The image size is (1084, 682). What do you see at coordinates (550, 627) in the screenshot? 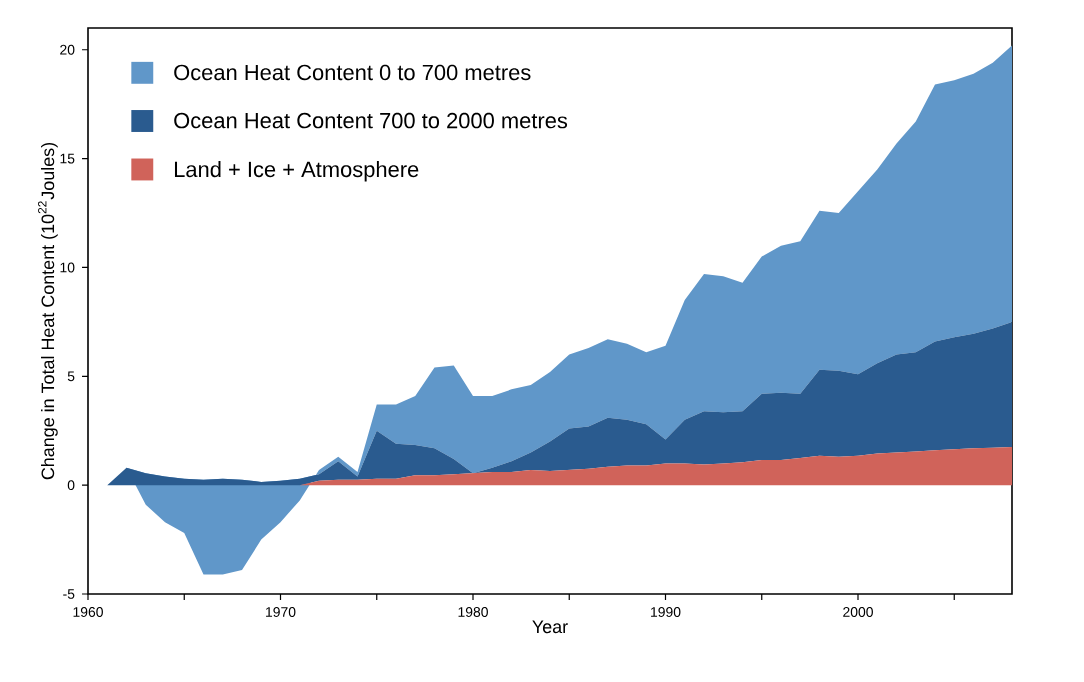
I see `x-axis-title: Year` at bounding box center [550, 627].